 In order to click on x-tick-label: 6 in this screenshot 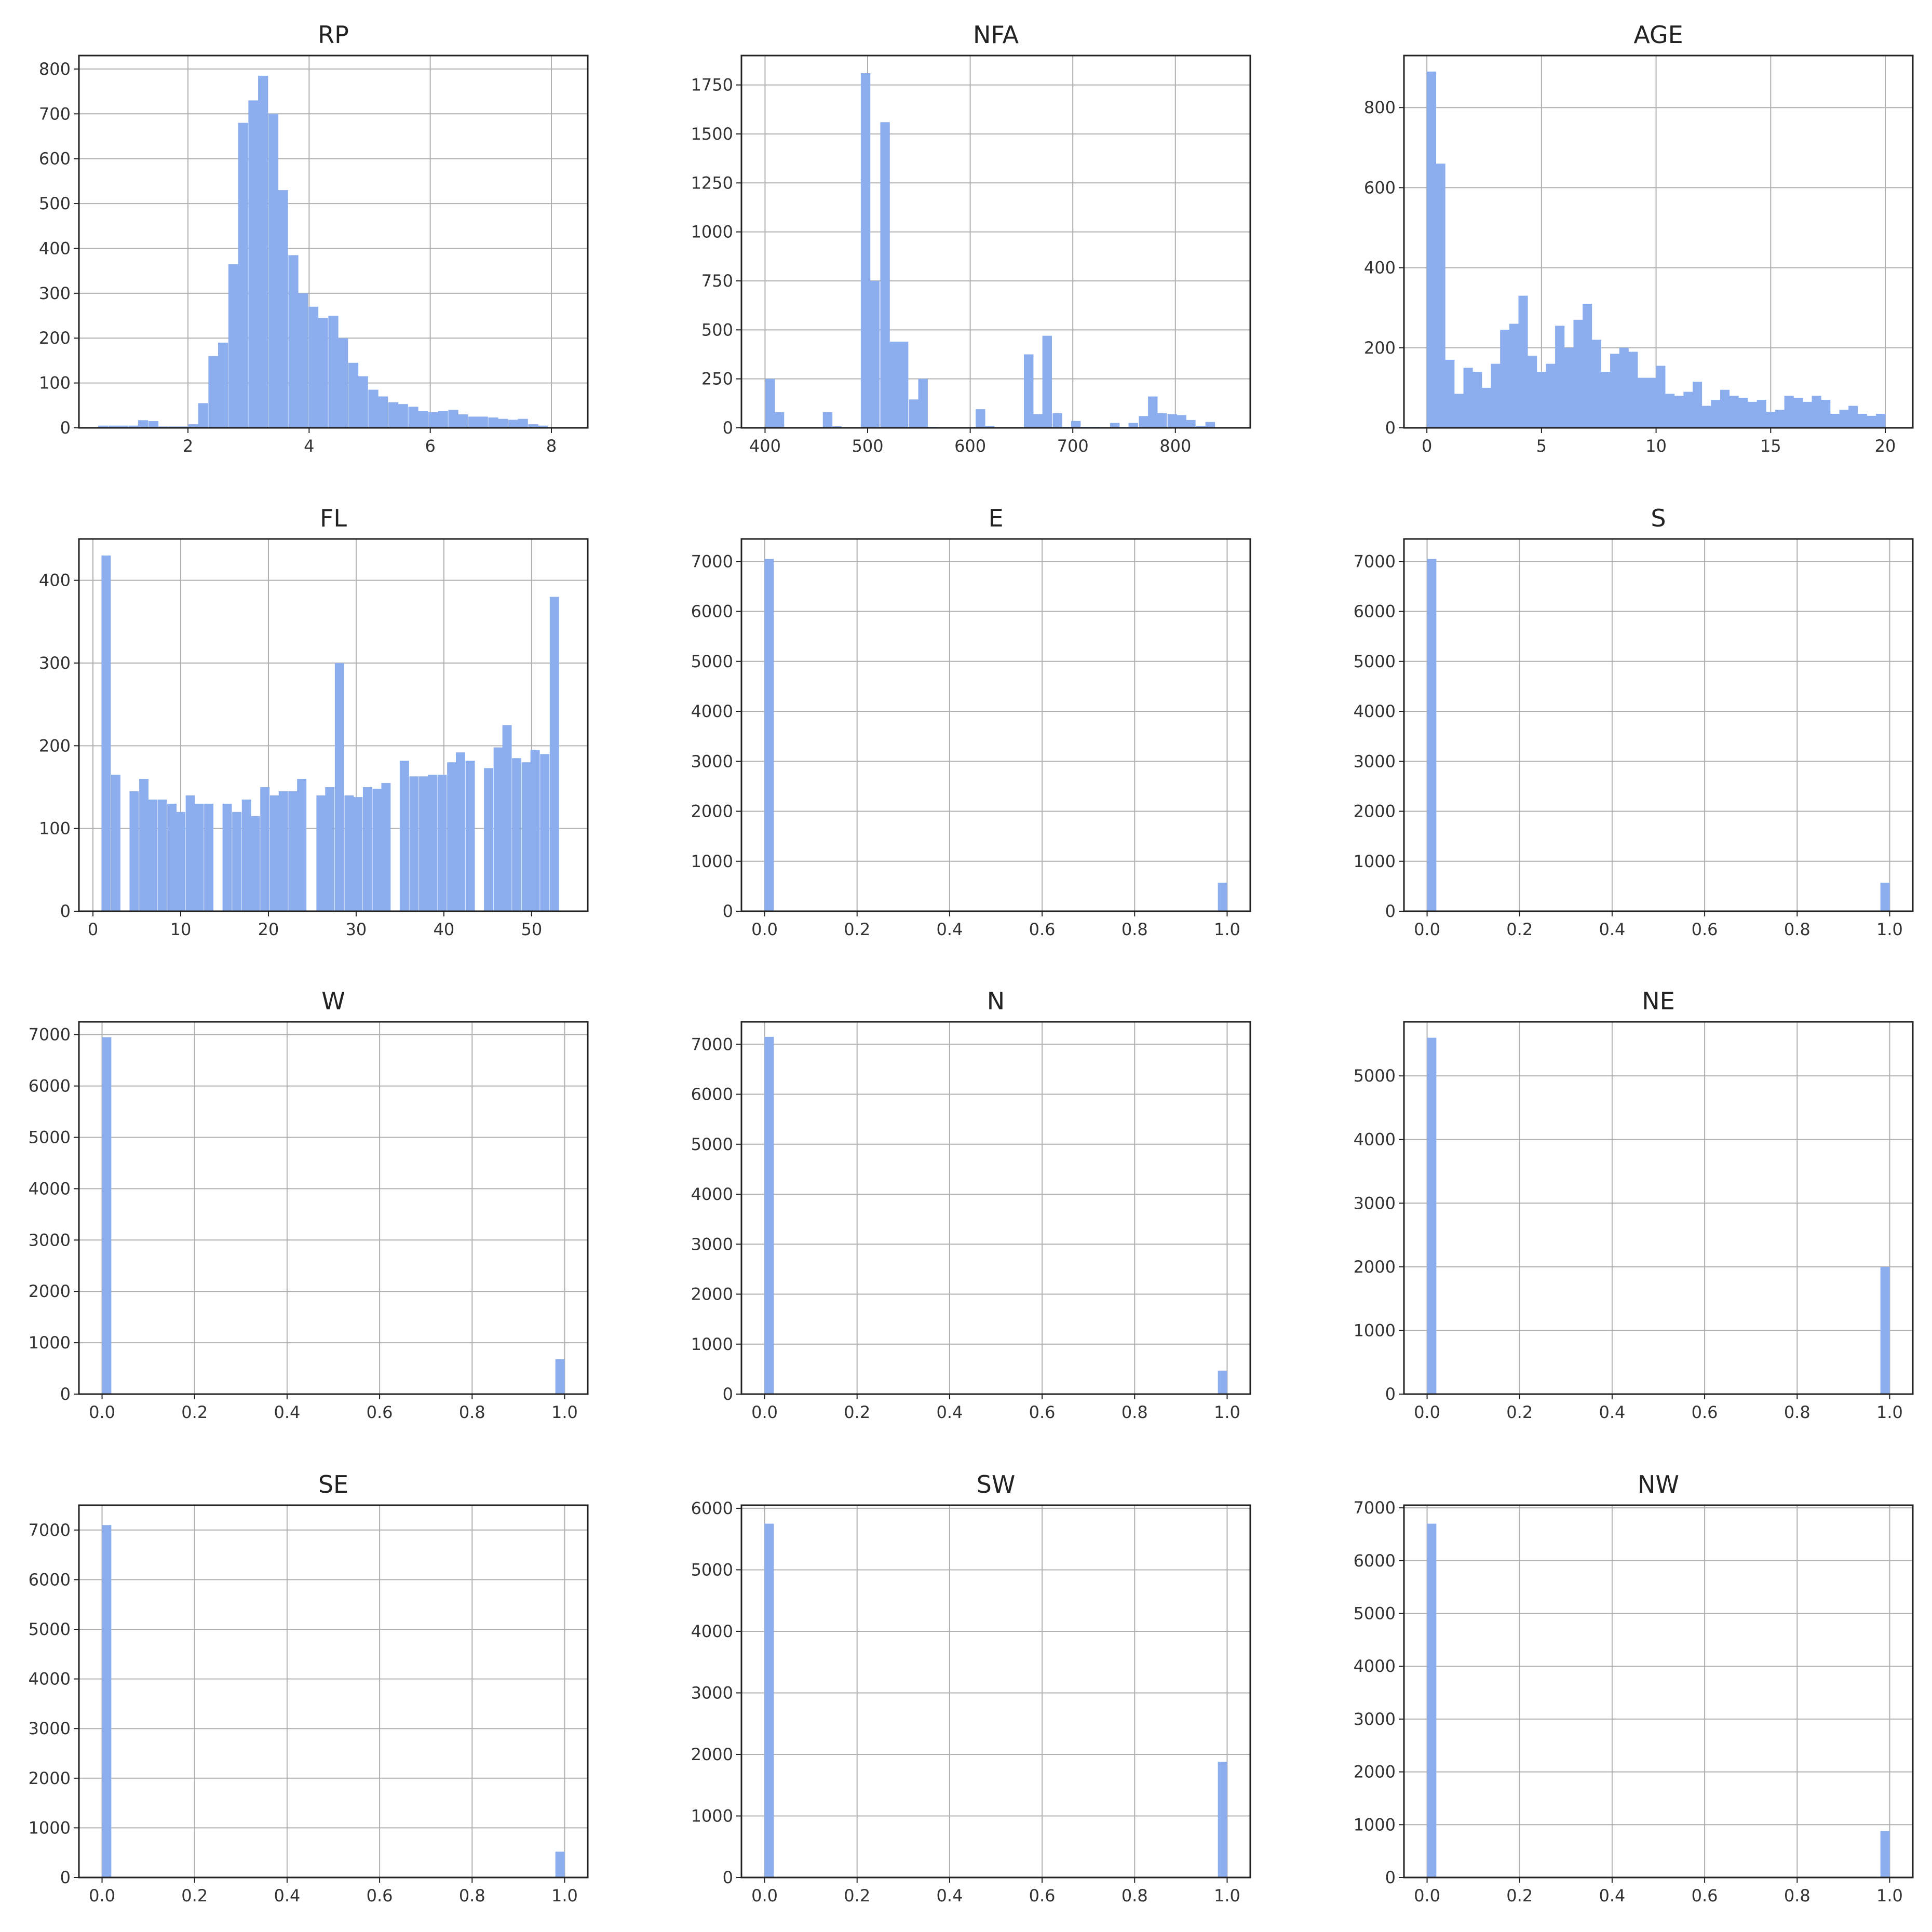, I will do `click(430, 446)`.